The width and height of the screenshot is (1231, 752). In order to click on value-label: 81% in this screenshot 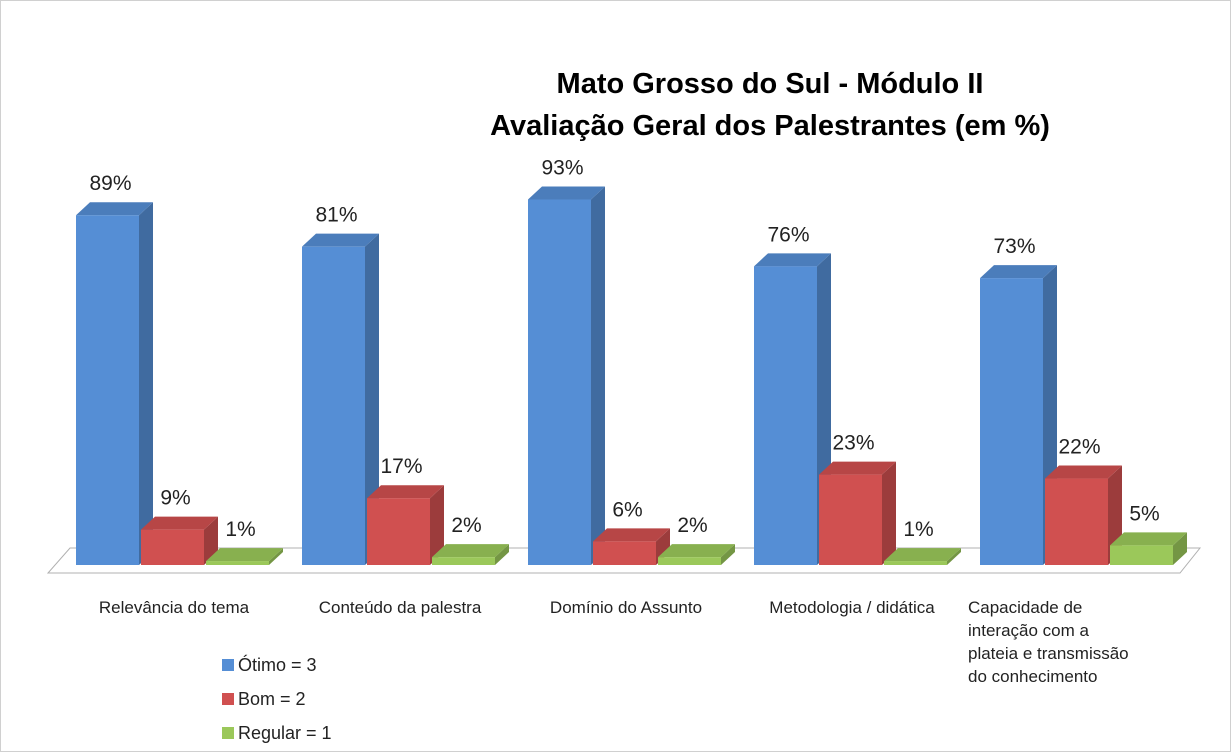, I will do `click(336, 215)`.